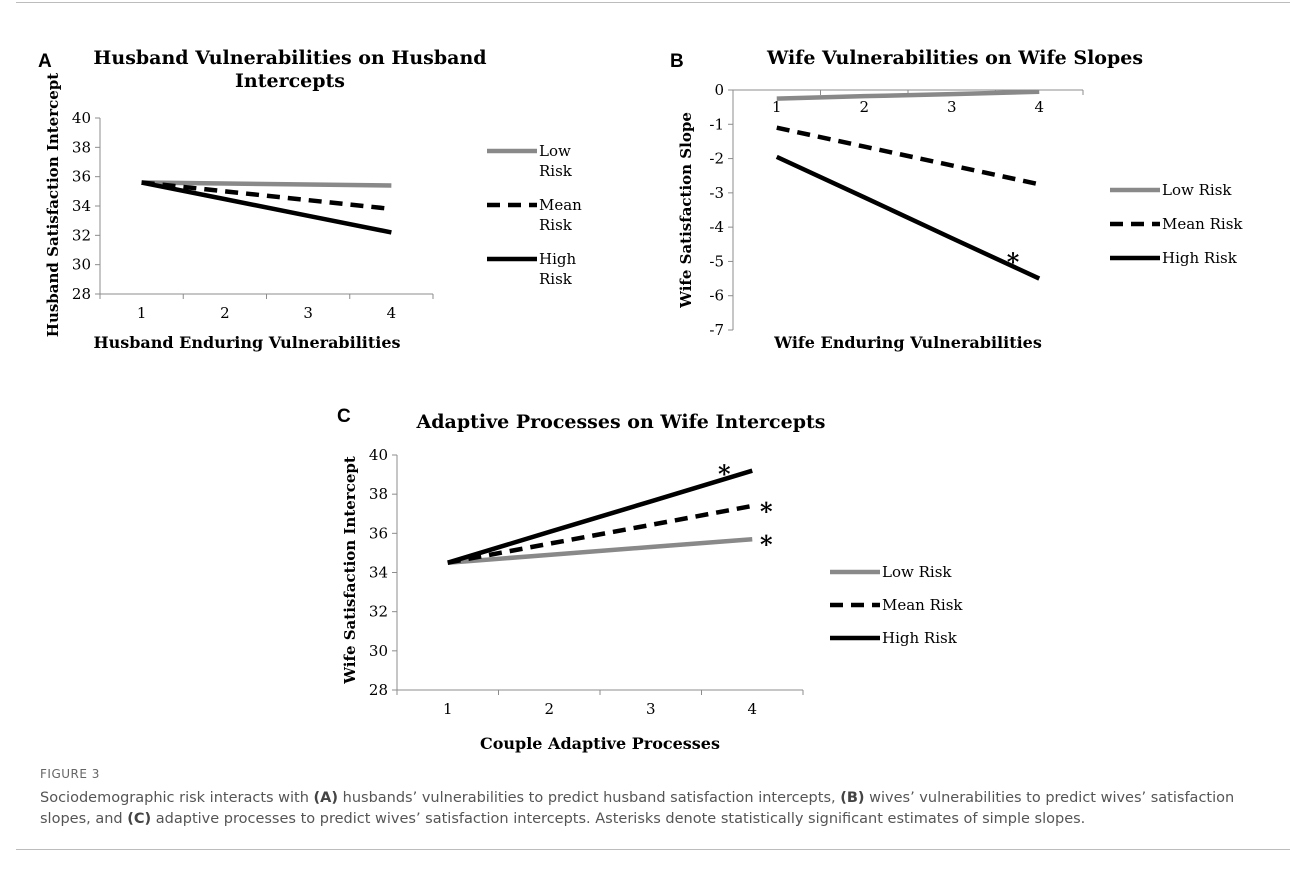 Image resolution: width=1290 pixels, height=891 pixels. I want to click on panel-a-title-line-2: Intercepts, so click(290, 81).